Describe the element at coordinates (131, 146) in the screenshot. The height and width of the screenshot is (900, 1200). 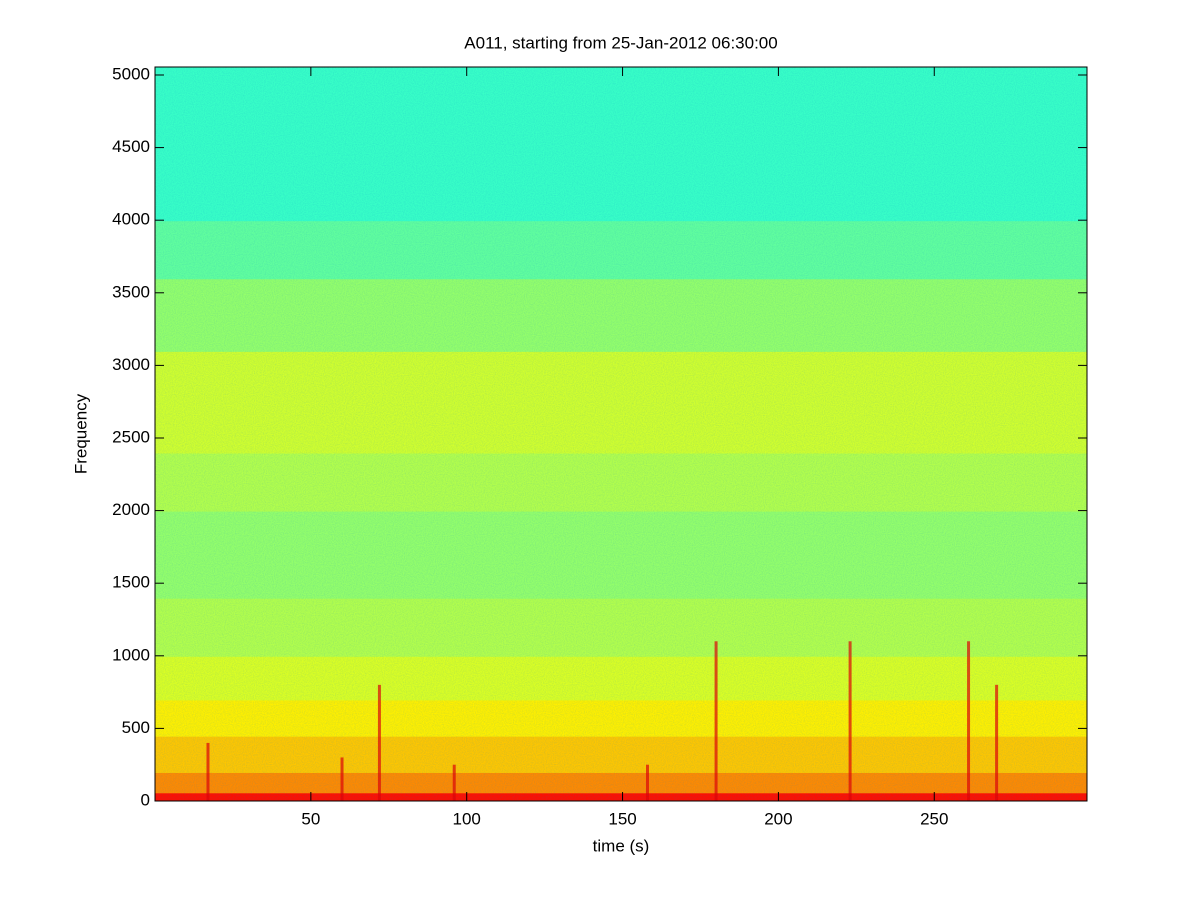
I see `y-tick-label: 4500` at that location.